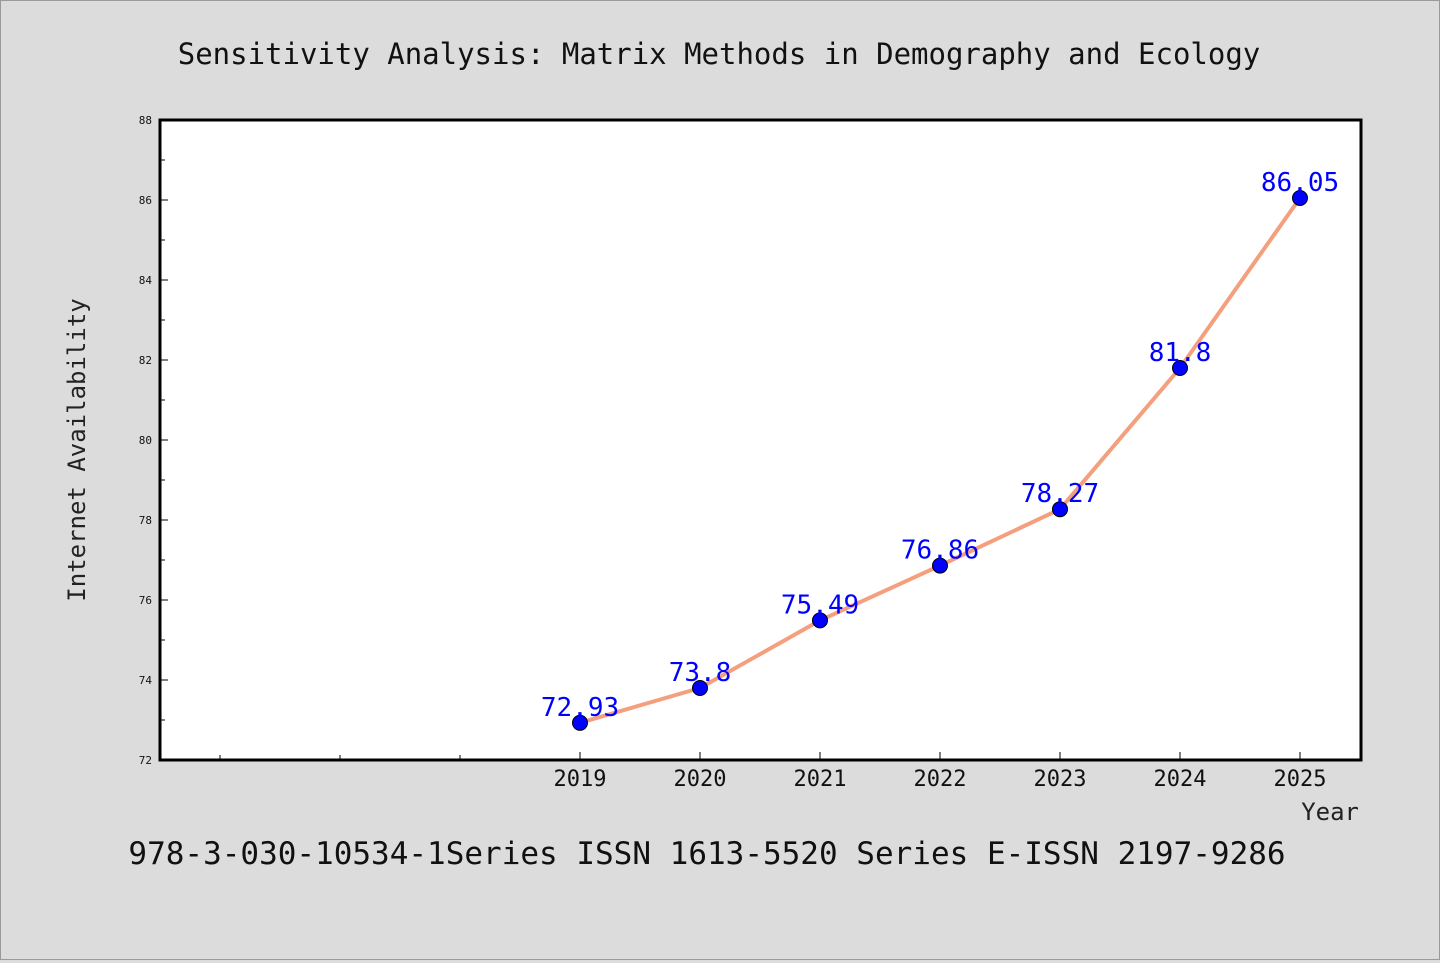 The height and width of the screenshot is (963, 1440). Describe the element at coordinates (146, 280) in the screenshot. I see `y-tick-label: 84` at that location.